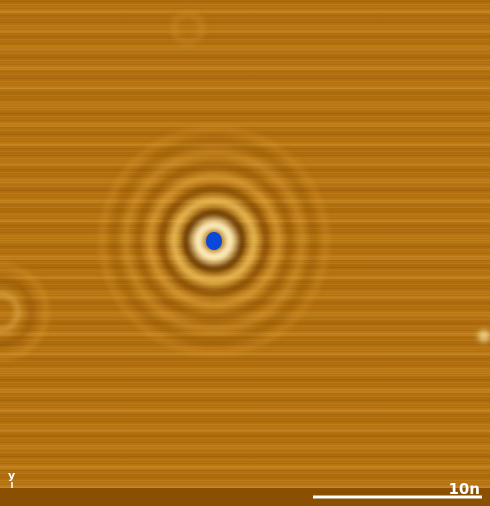 This screenshot has width=490, height=506. Describe the element at coordinates (245, 497) in the screenshot. I see `status-bar` at that location.